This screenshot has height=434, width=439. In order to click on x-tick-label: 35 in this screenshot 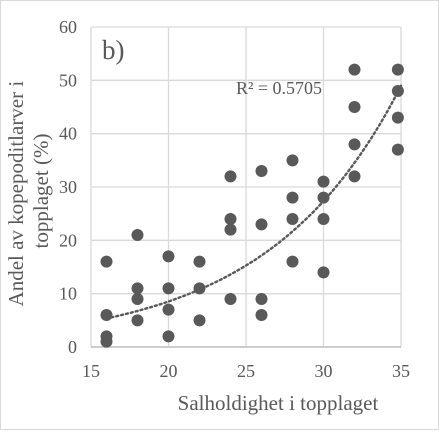, I will do `click(401, 371)`.